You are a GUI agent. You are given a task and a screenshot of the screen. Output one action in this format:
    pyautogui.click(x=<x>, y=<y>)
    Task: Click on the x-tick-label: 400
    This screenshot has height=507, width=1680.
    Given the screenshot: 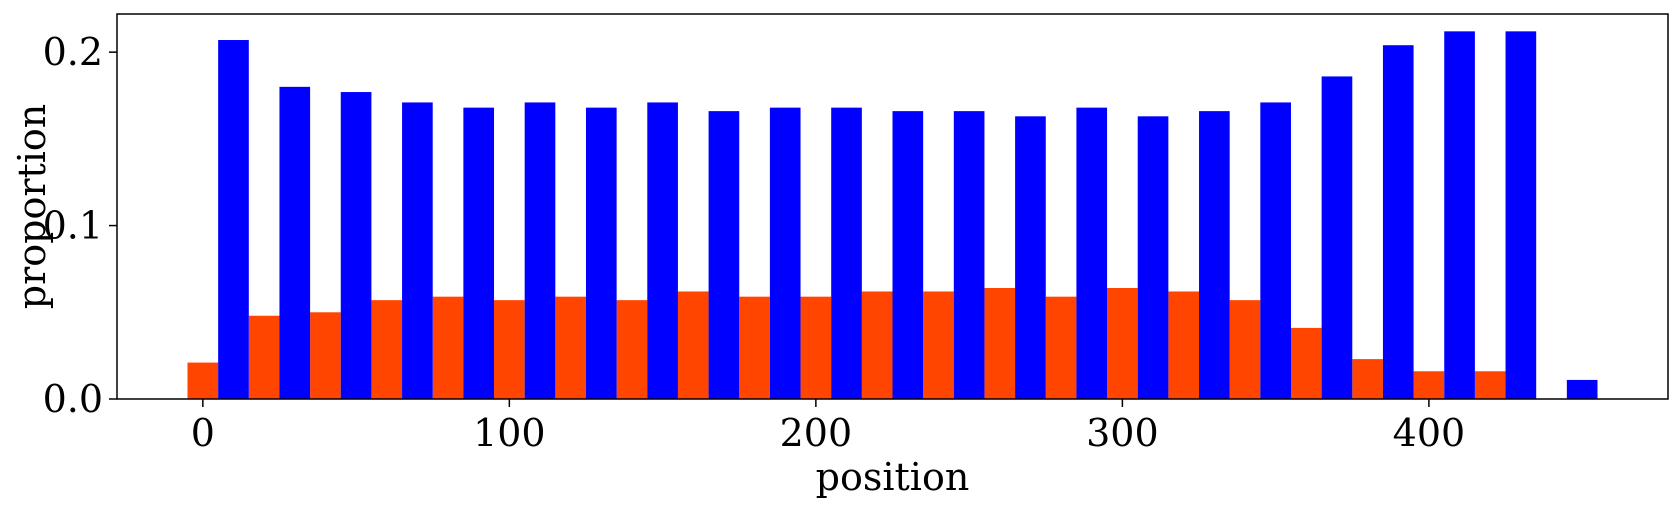 What is the action you would take?
    pyautogui.click(x=1429, y=433)
    